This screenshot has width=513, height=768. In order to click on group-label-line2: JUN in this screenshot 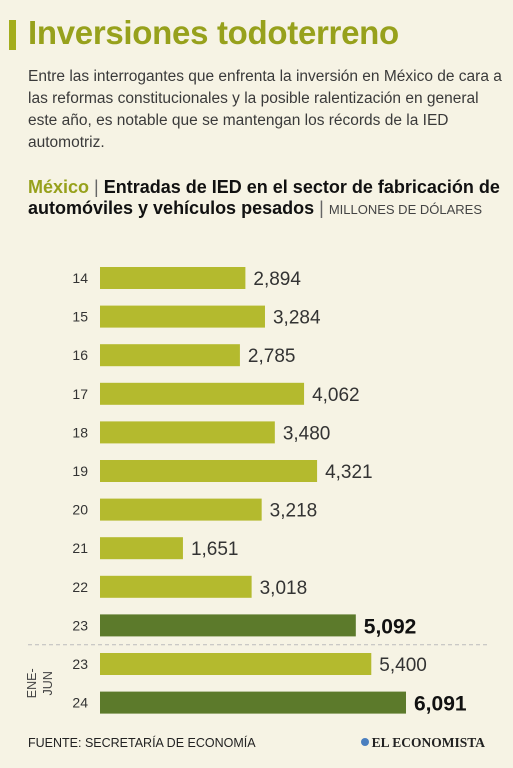, I will do `click(48, 683)`.